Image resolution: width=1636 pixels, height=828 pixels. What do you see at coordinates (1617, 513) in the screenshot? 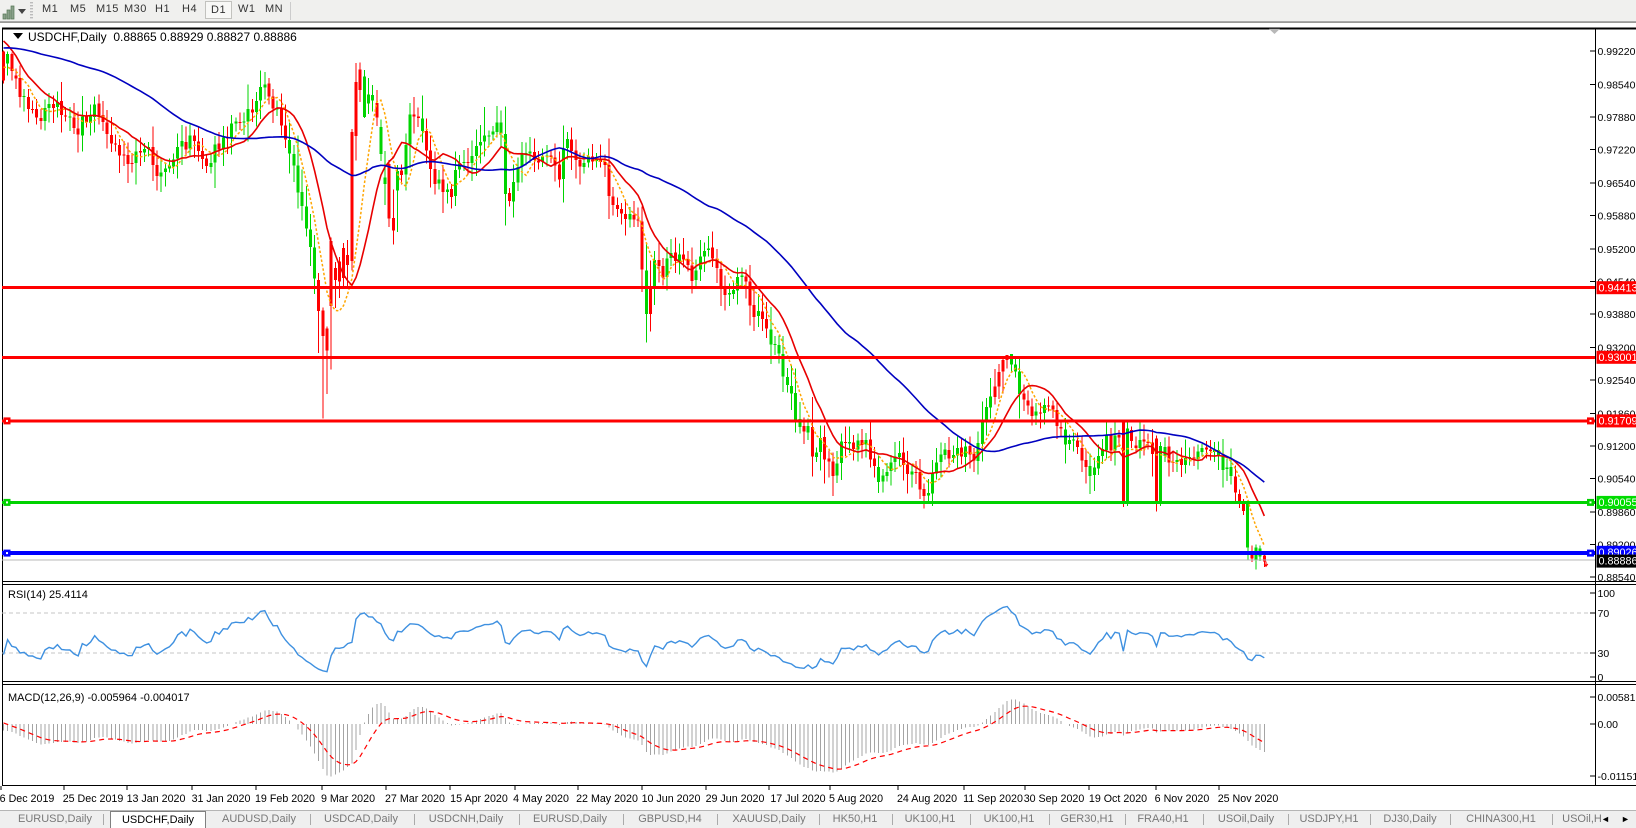
I see `svg-text: 0.89860` at bounding box center [1617, 513].